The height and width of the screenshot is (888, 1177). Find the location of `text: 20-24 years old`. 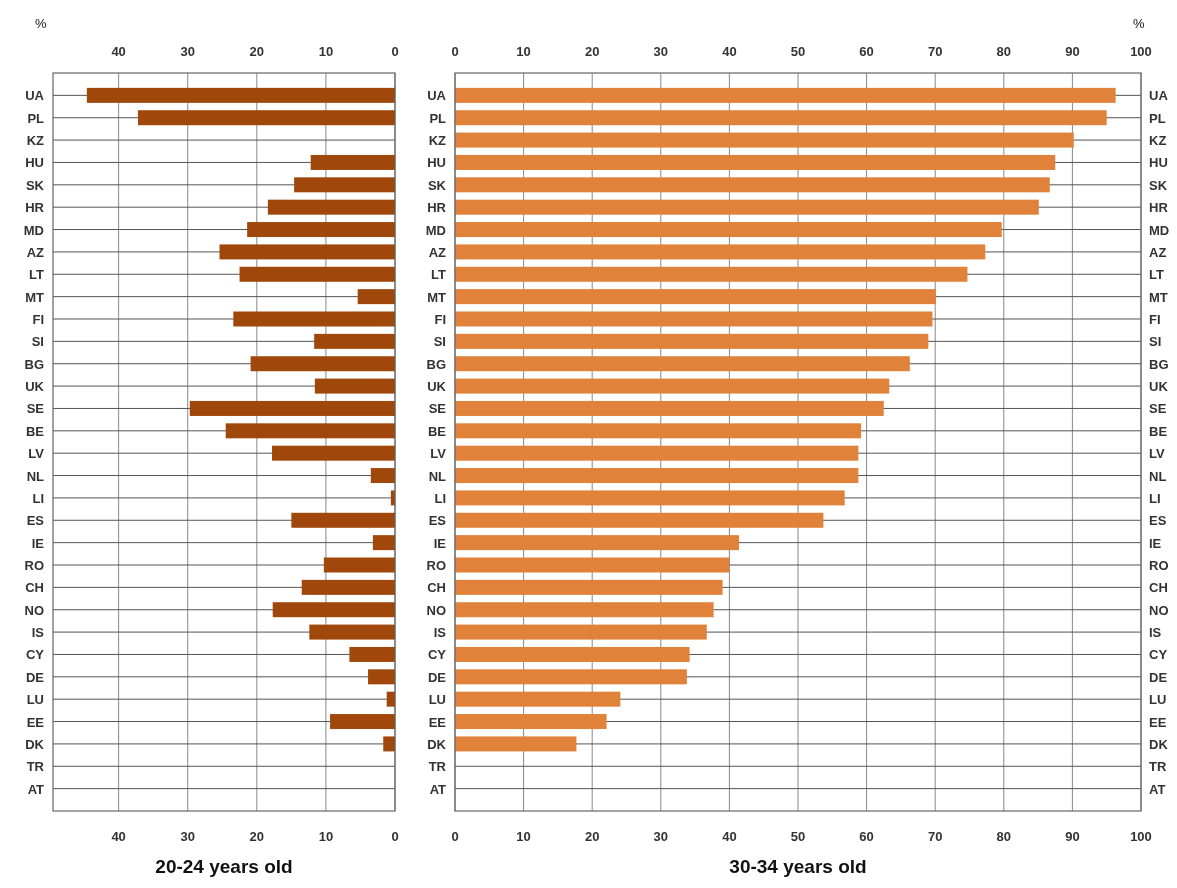

text: 20-24 years old is located at coordinates (224, 866).